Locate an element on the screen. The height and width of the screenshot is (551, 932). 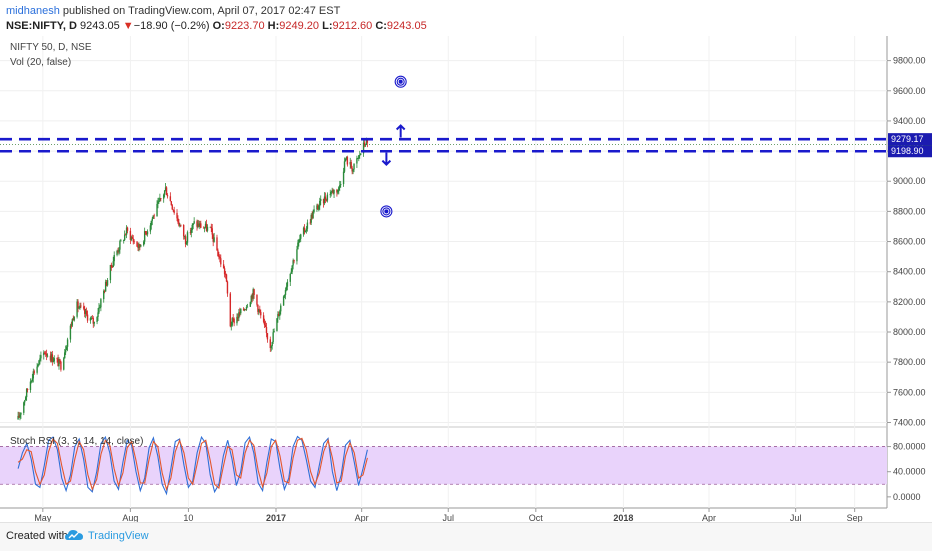
rsi-tick-label: 0.0000 is located at coordinates (907, 497).